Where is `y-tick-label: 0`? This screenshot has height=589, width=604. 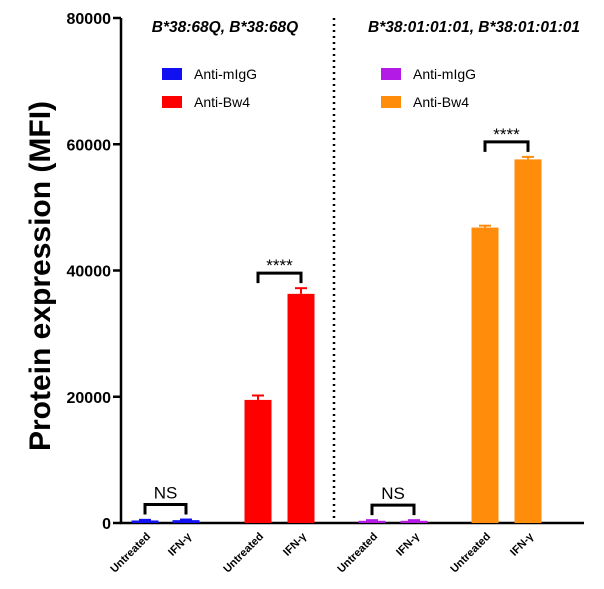 y-tick-label: 0 is located at coordinates (106, 524).